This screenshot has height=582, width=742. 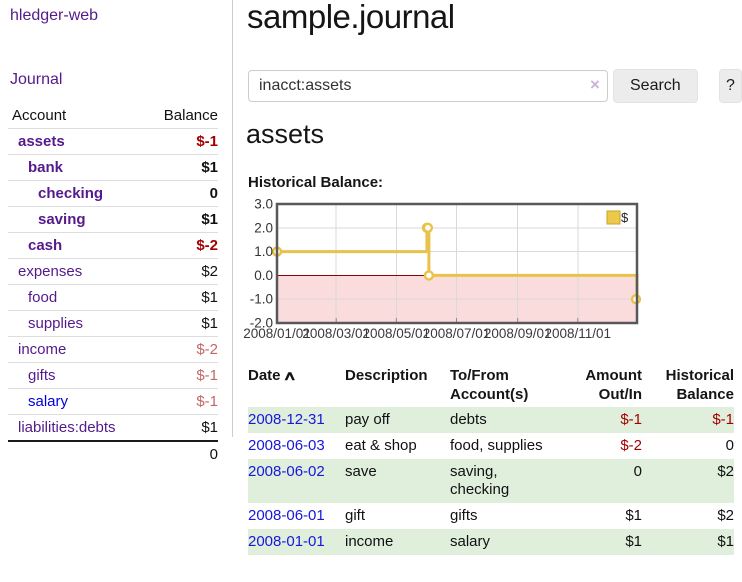 I want to click on register-header-tofrom: To/From Account(s), so click(x=489, y=385).